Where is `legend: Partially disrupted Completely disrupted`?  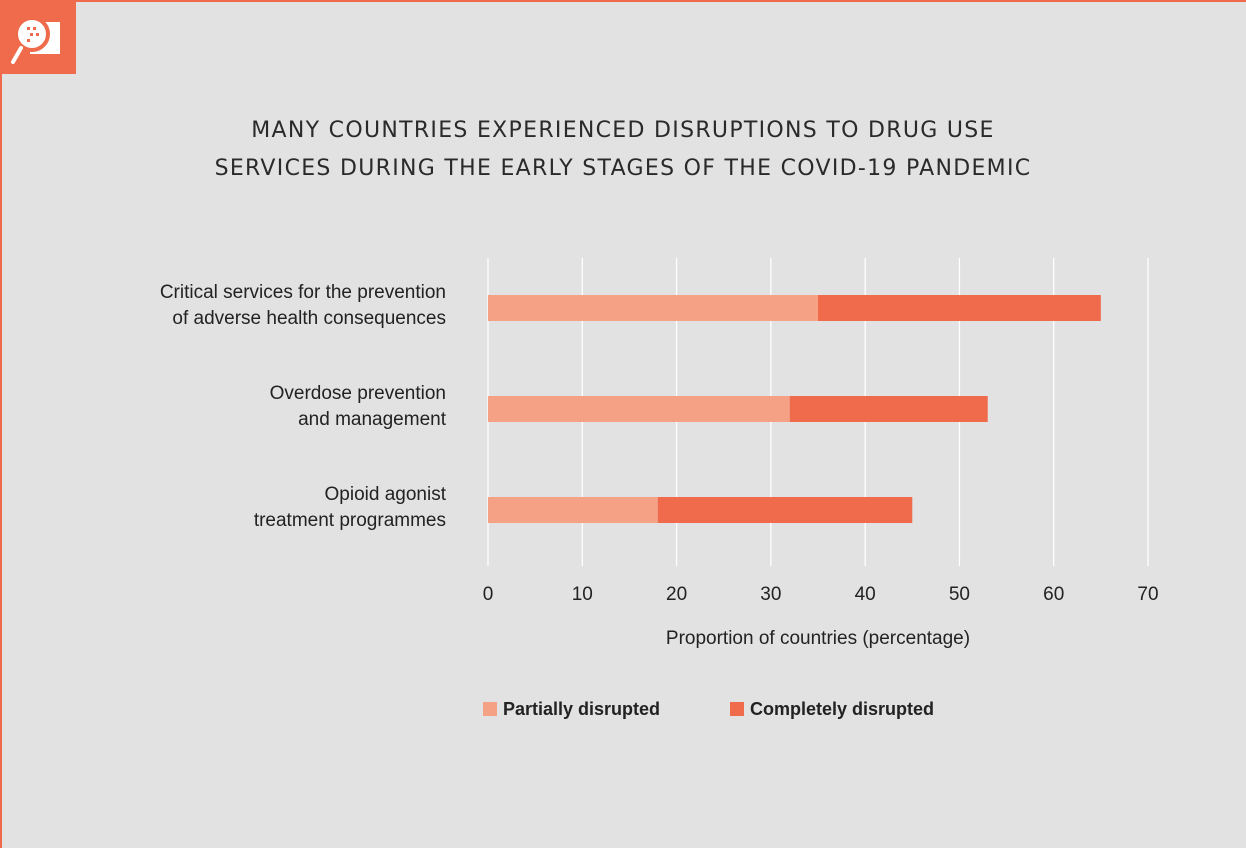 legend: Partially disrupted Completely disrupted is located at coordinates (623, 709).